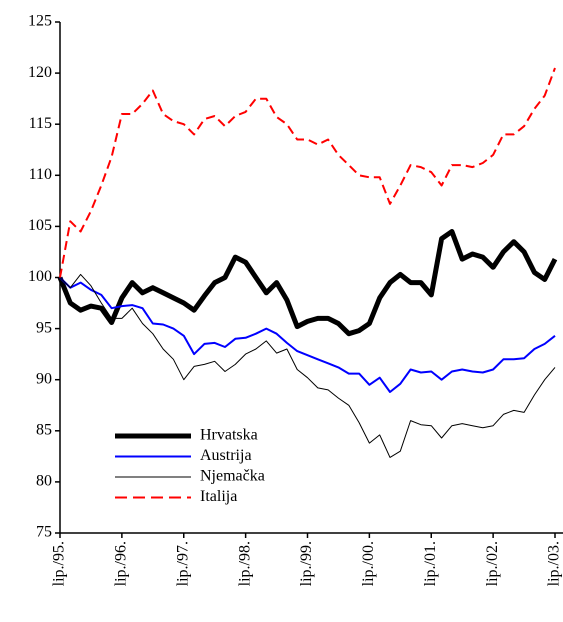 The width and height of the screenshot is (563, 622). What do you see at coordinates (306, 563) in the screenshot?
I see `x-tick-label: lip./99.` at bounding box center [306, 563].